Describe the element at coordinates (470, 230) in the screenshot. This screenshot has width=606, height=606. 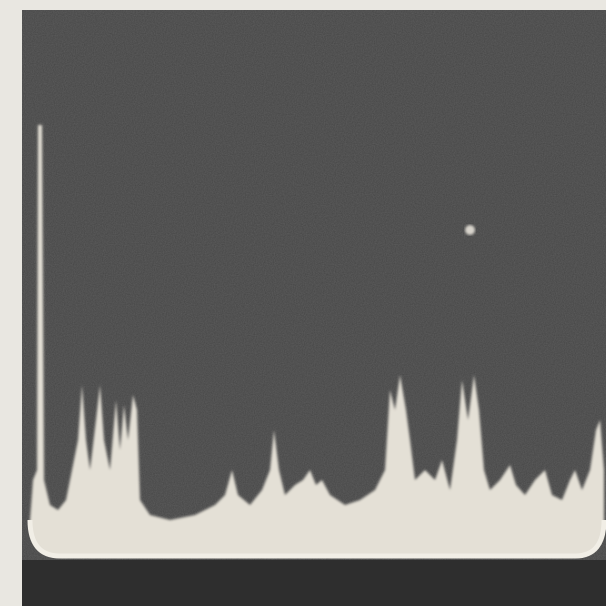
I see `spot` at that location.